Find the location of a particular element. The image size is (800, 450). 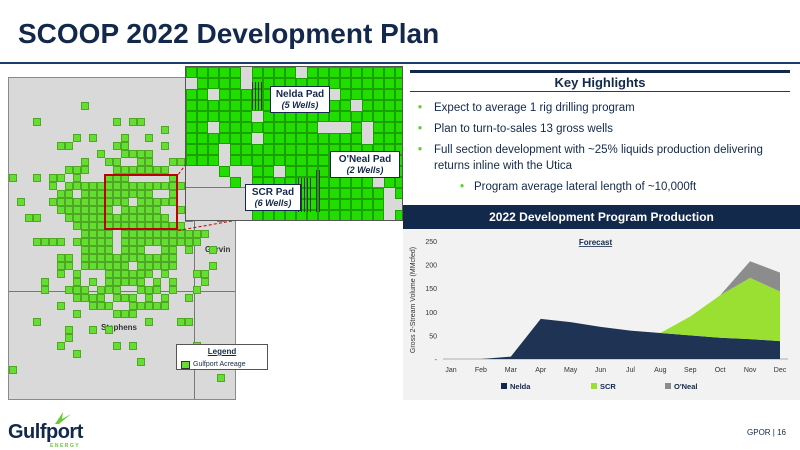

x-tick-label: Mar is located at coordinates (511, 370).